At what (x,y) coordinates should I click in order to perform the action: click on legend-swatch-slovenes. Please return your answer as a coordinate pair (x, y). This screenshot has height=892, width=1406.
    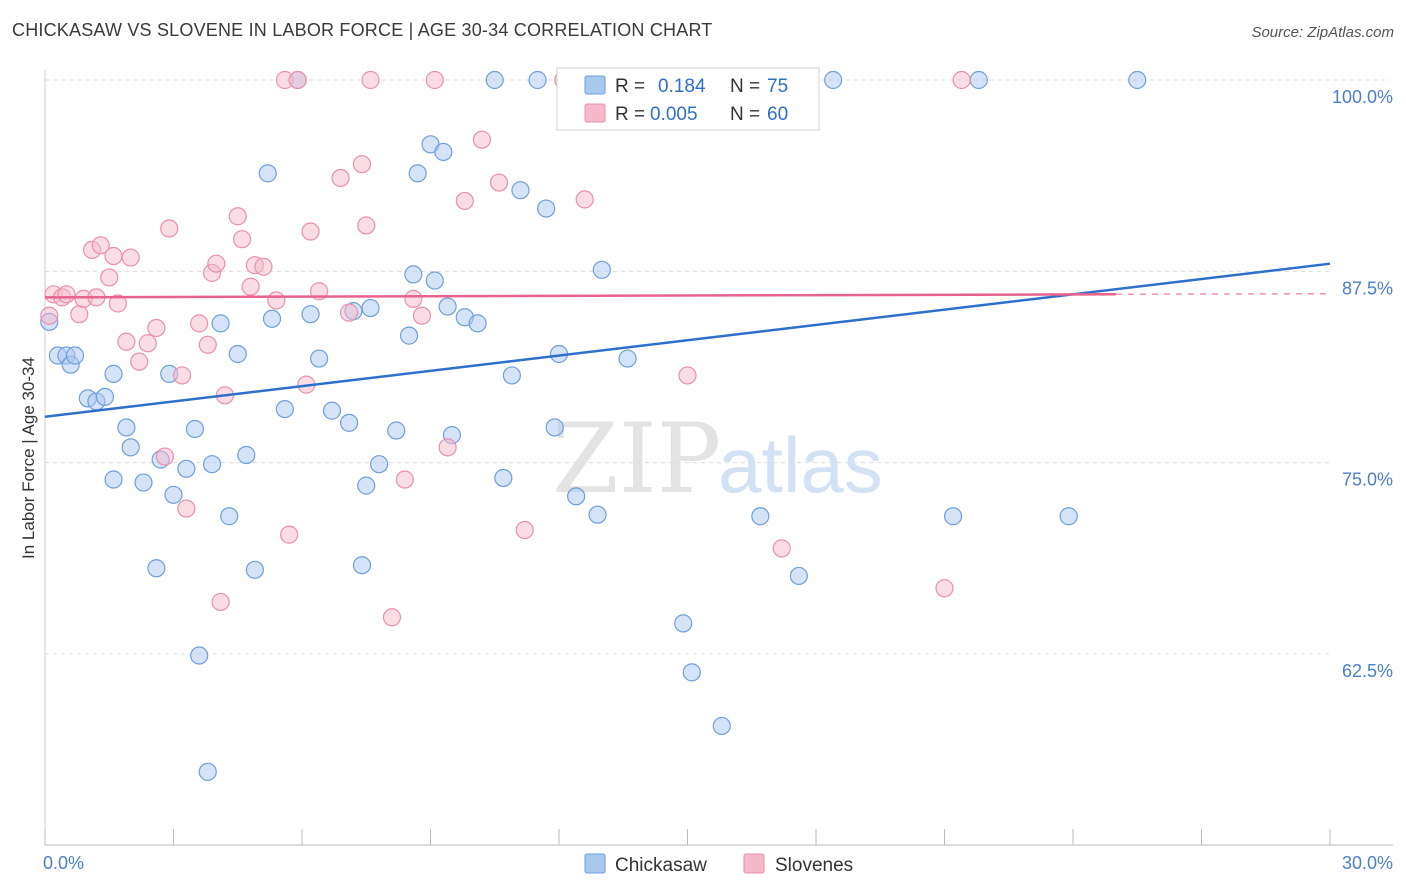
    Looking at the image, I should click on (595, 113).